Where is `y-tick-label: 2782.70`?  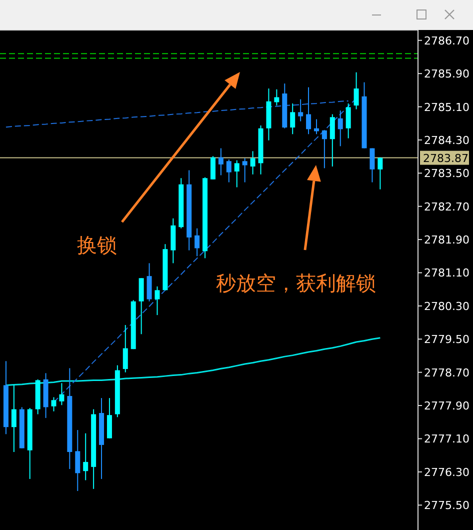
y-tick-label: 2782.70 is located at coordinates (447, 207).